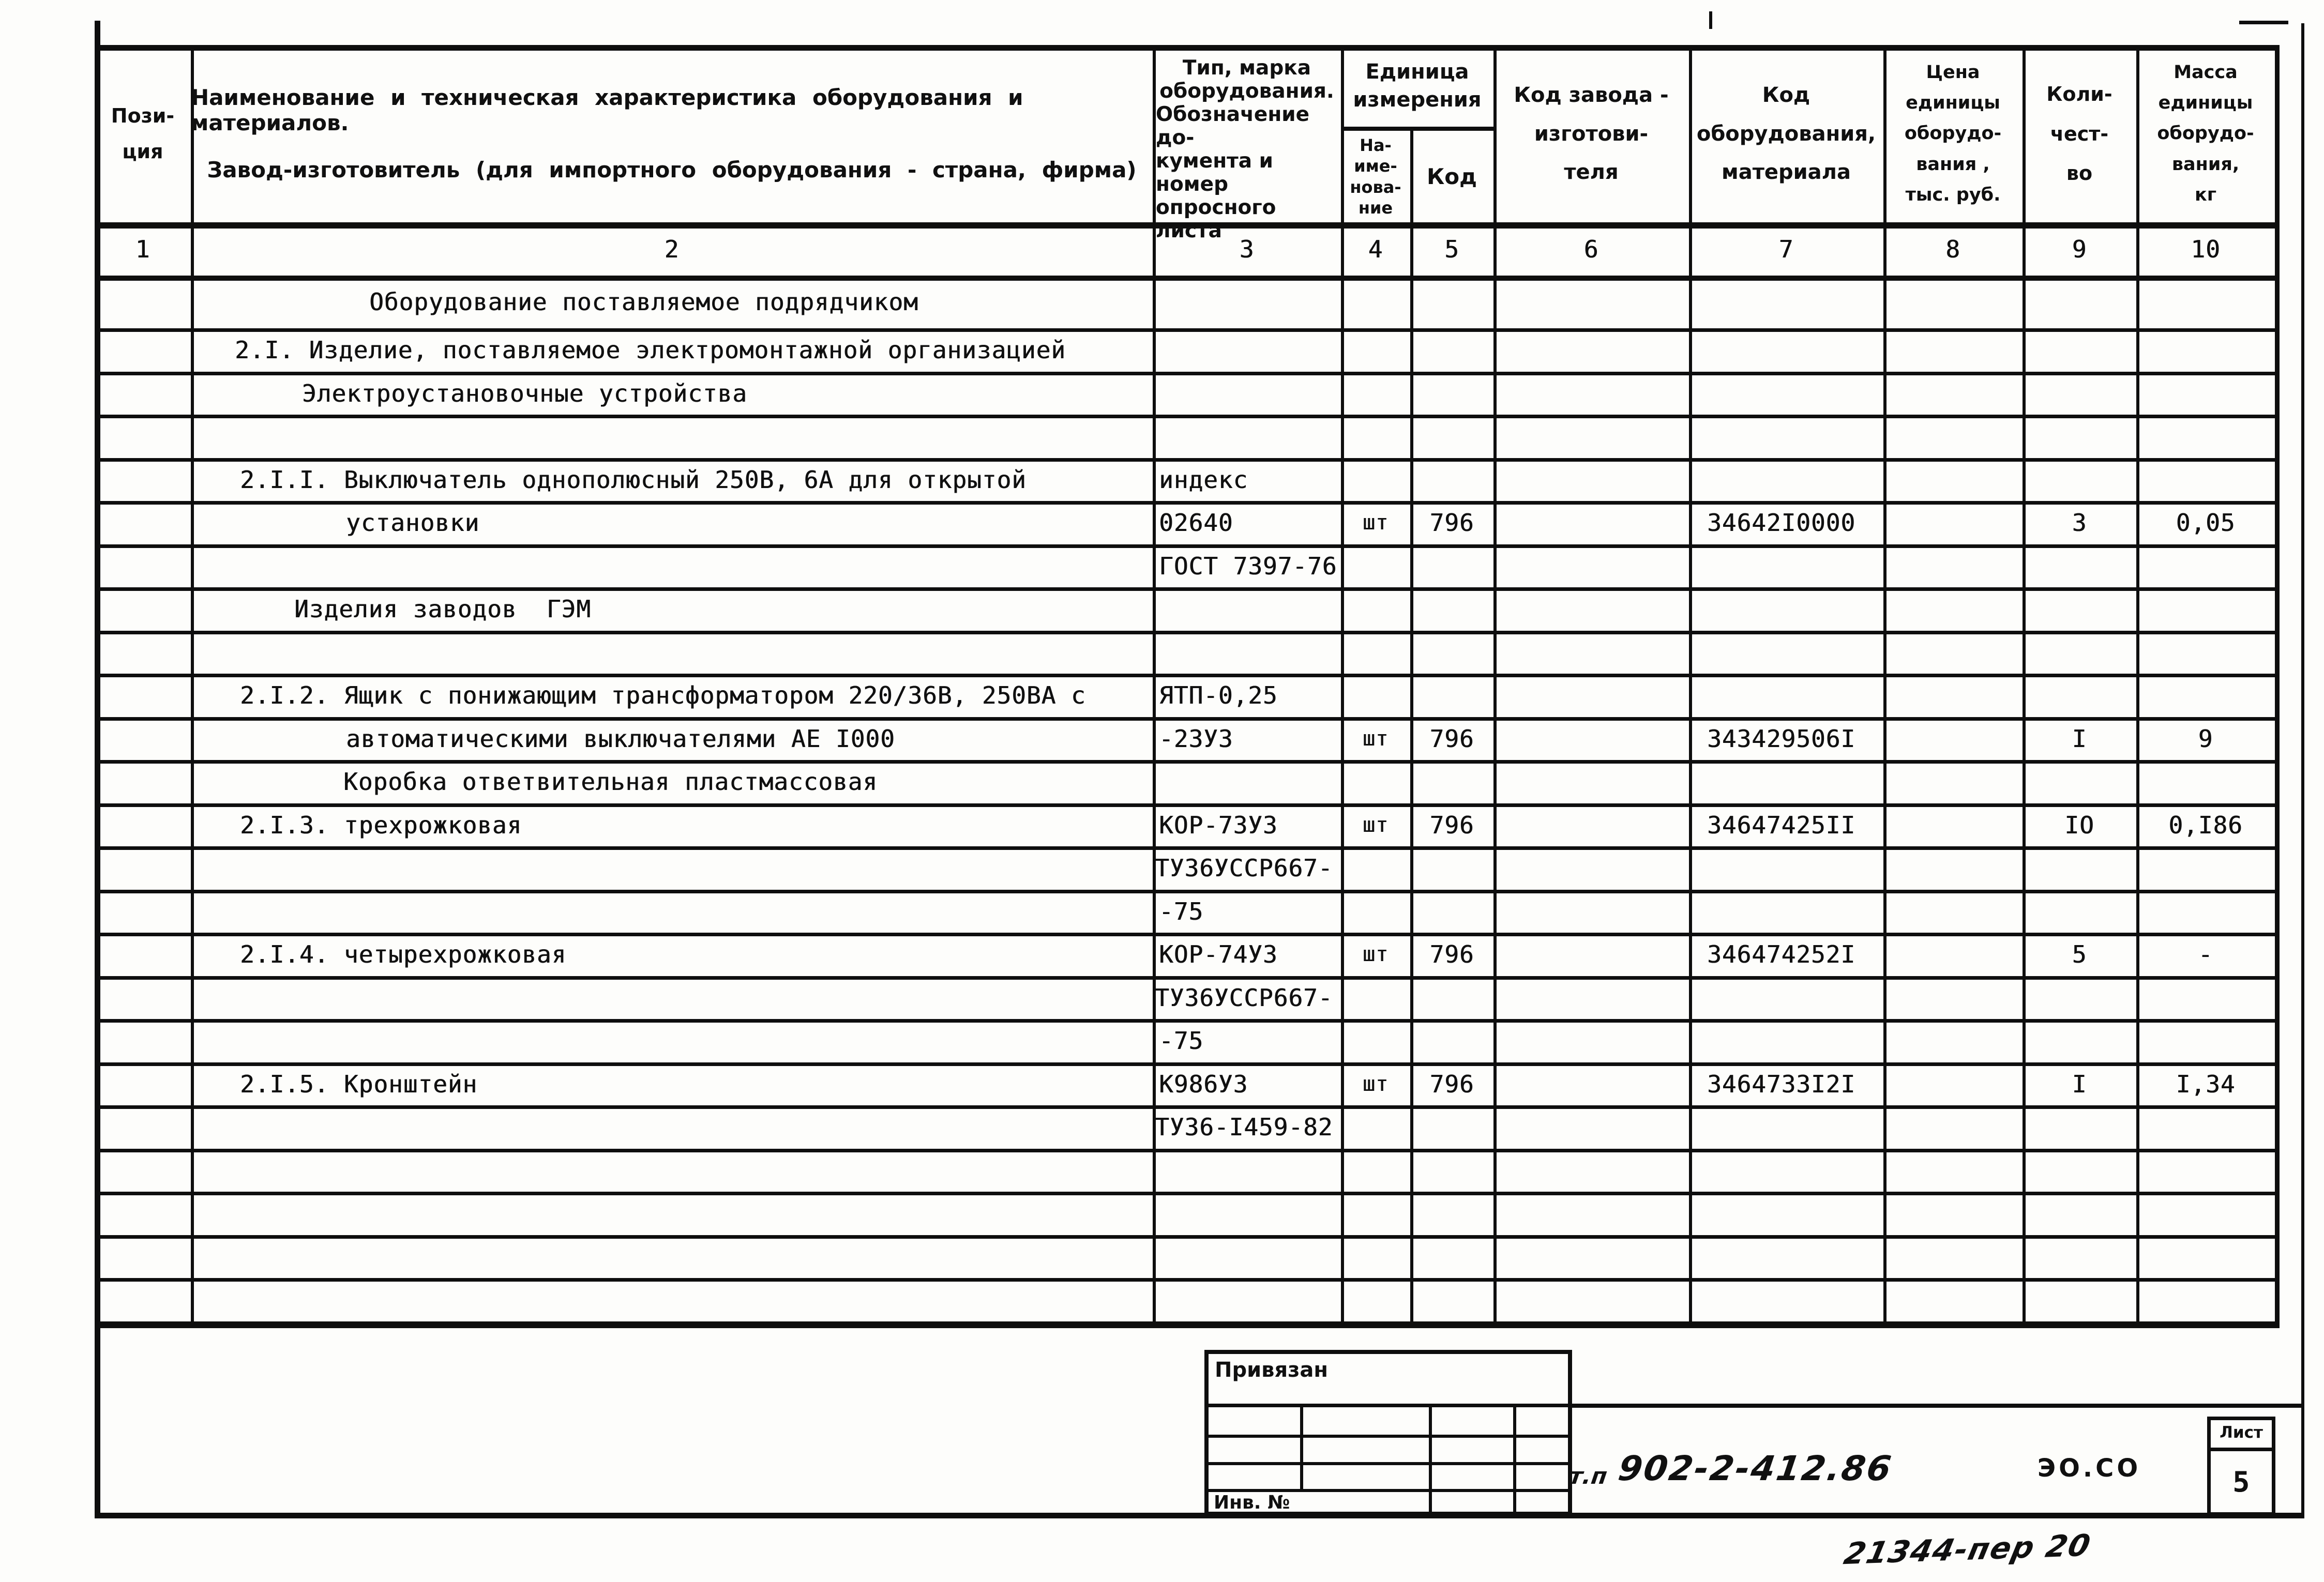 Image resolution: width=2324 pixels, height=1582 pixels. Describe the element at coordinates (2205, 195) in the screenshot. I see `header-line: кг` at that location.